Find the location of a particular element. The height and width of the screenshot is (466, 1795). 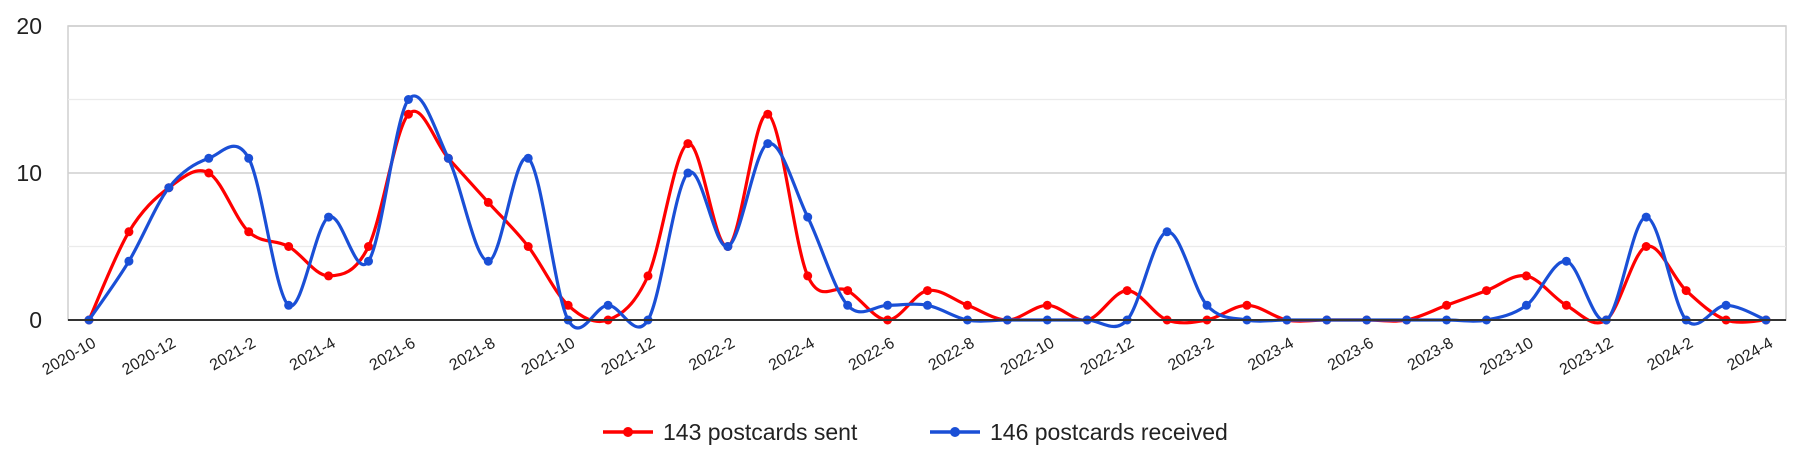

legend-item-received: 146 postcards received is located at coordinates (1079, 432).